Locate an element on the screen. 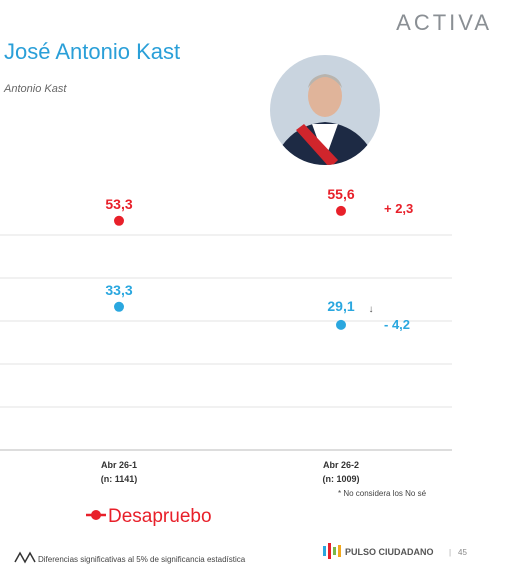 The height and width of the screenshot is (572, 505). page-number: 45 is located at coordinates (462, 552).